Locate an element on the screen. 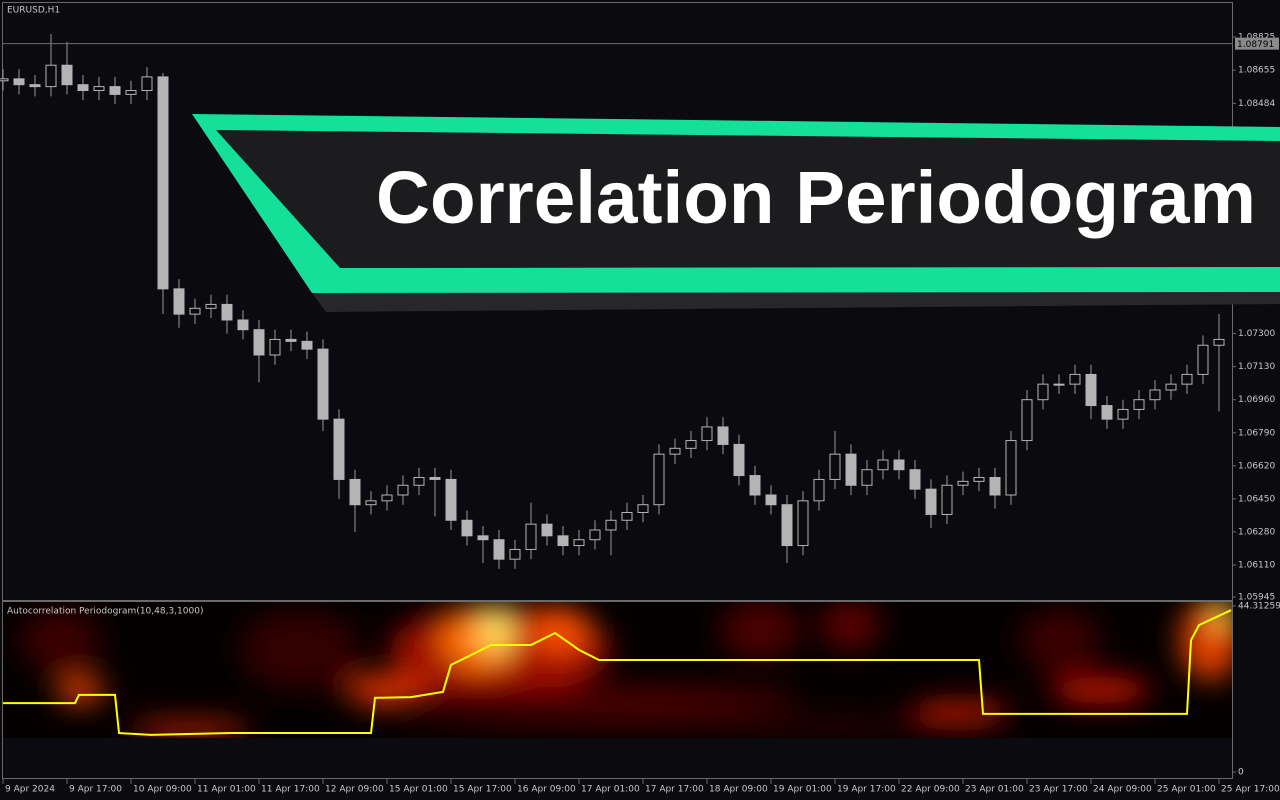  x-tick-label: 23 Apr 17:00 is located at coordinates (1058, 790).